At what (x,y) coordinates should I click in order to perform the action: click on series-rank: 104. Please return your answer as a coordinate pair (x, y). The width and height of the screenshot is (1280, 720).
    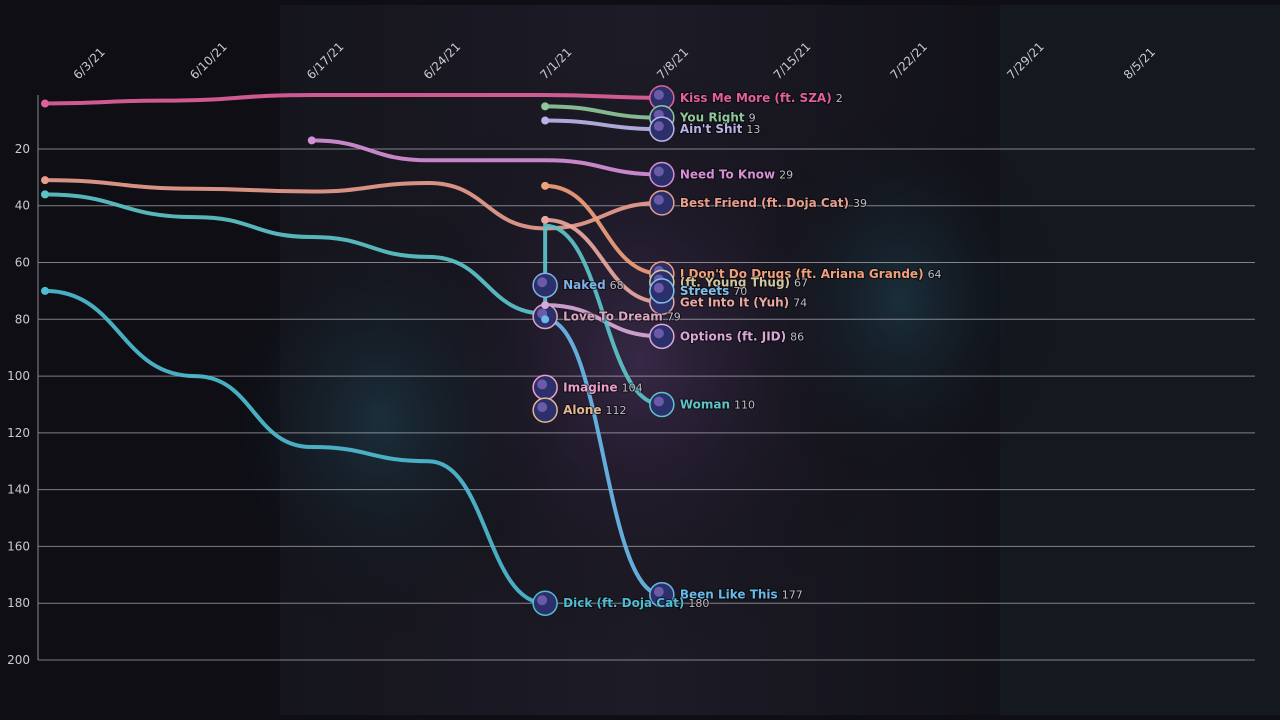
    Looking at the image, I should click on (632, 387).